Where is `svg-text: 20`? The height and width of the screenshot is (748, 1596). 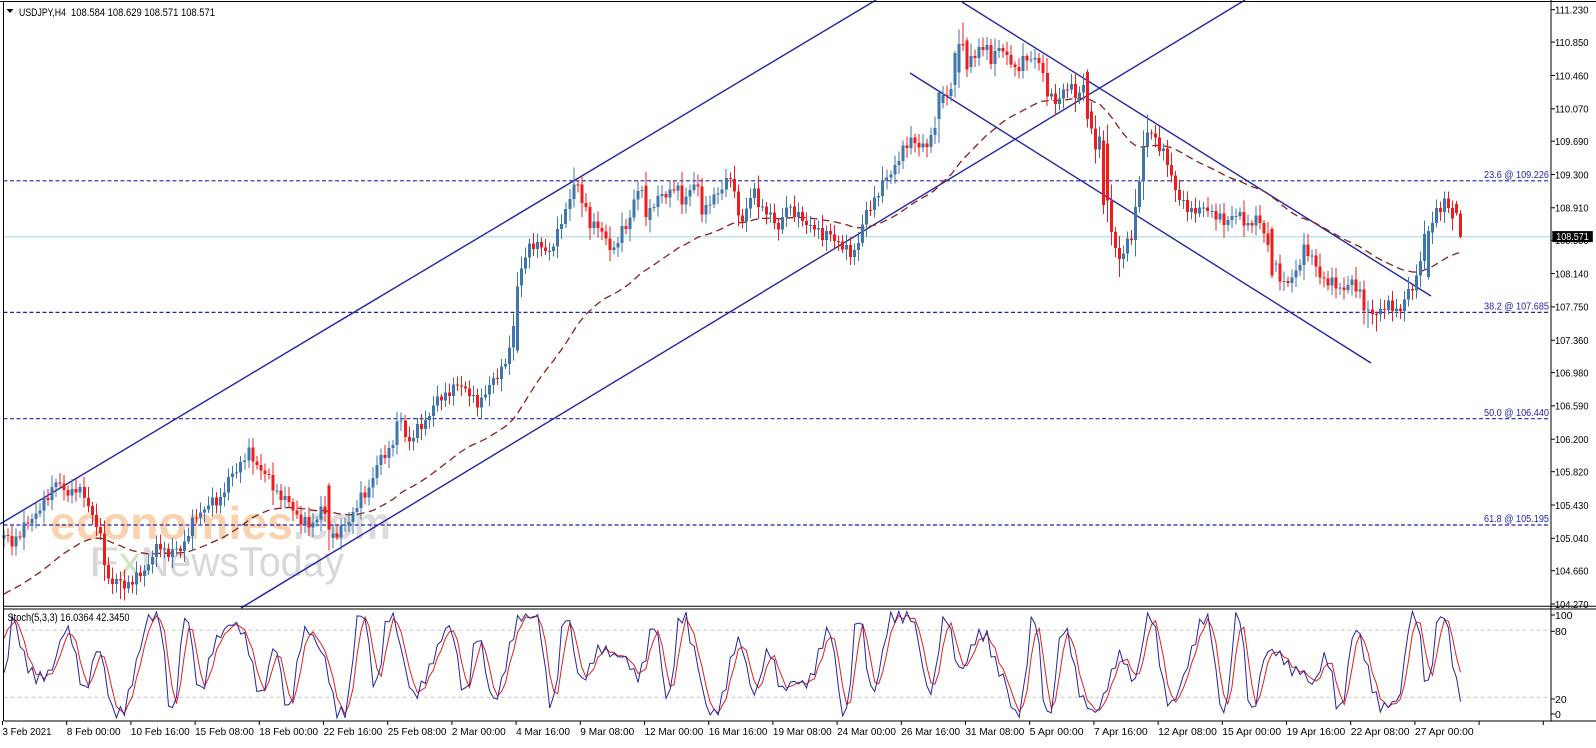
svg-text: 20 is located at coordinates (1561, 700).